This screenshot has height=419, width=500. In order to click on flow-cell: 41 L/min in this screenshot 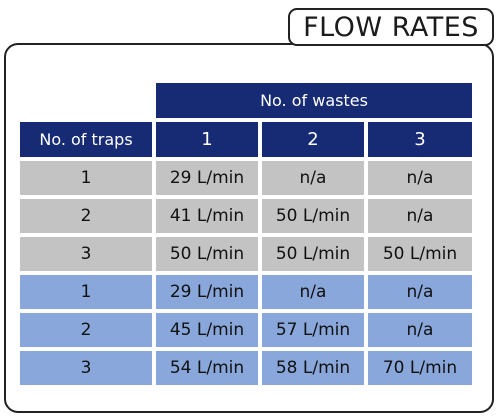, I will do `click(205, 216)`.